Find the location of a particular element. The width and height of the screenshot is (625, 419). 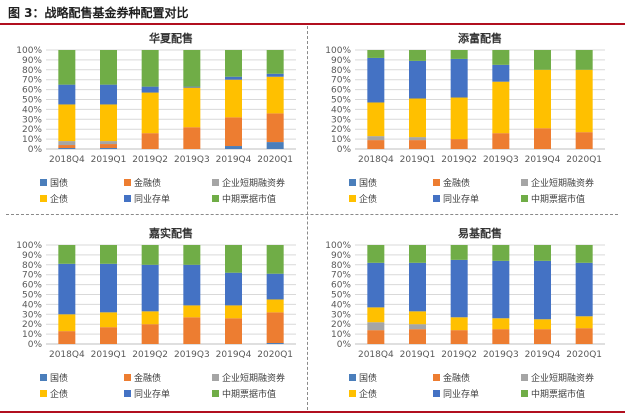

x-tick-label: 2019Q1 is located at coordinates (418, 160).